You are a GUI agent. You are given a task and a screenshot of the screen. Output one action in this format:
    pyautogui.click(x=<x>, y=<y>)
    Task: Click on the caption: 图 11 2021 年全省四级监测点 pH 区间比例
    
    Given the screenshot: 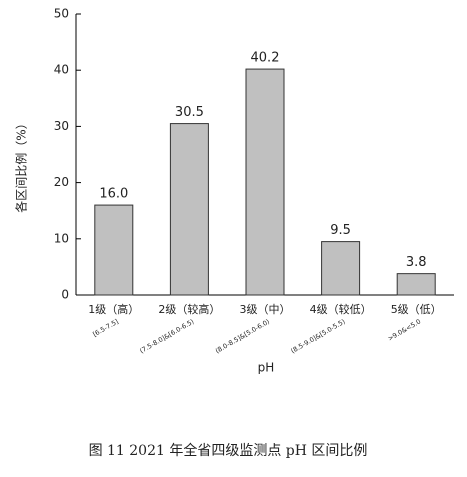 What is the action you would take?
    pyautogui.click(x=228, y=450)
    